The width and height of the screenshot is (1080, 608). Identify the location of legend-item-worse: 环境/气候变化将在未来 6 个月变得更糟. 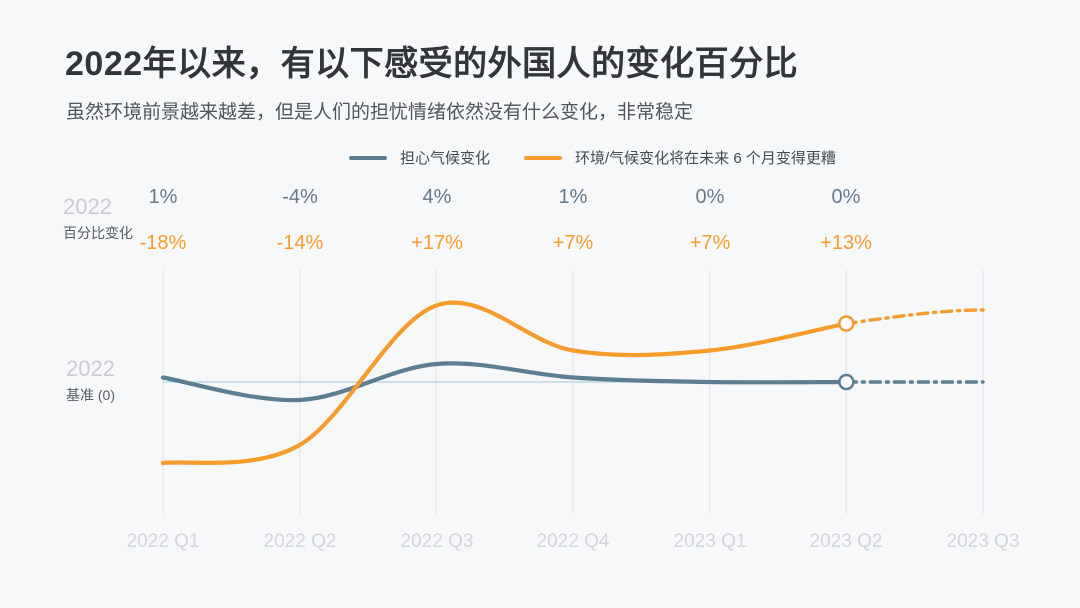
(680, 157).